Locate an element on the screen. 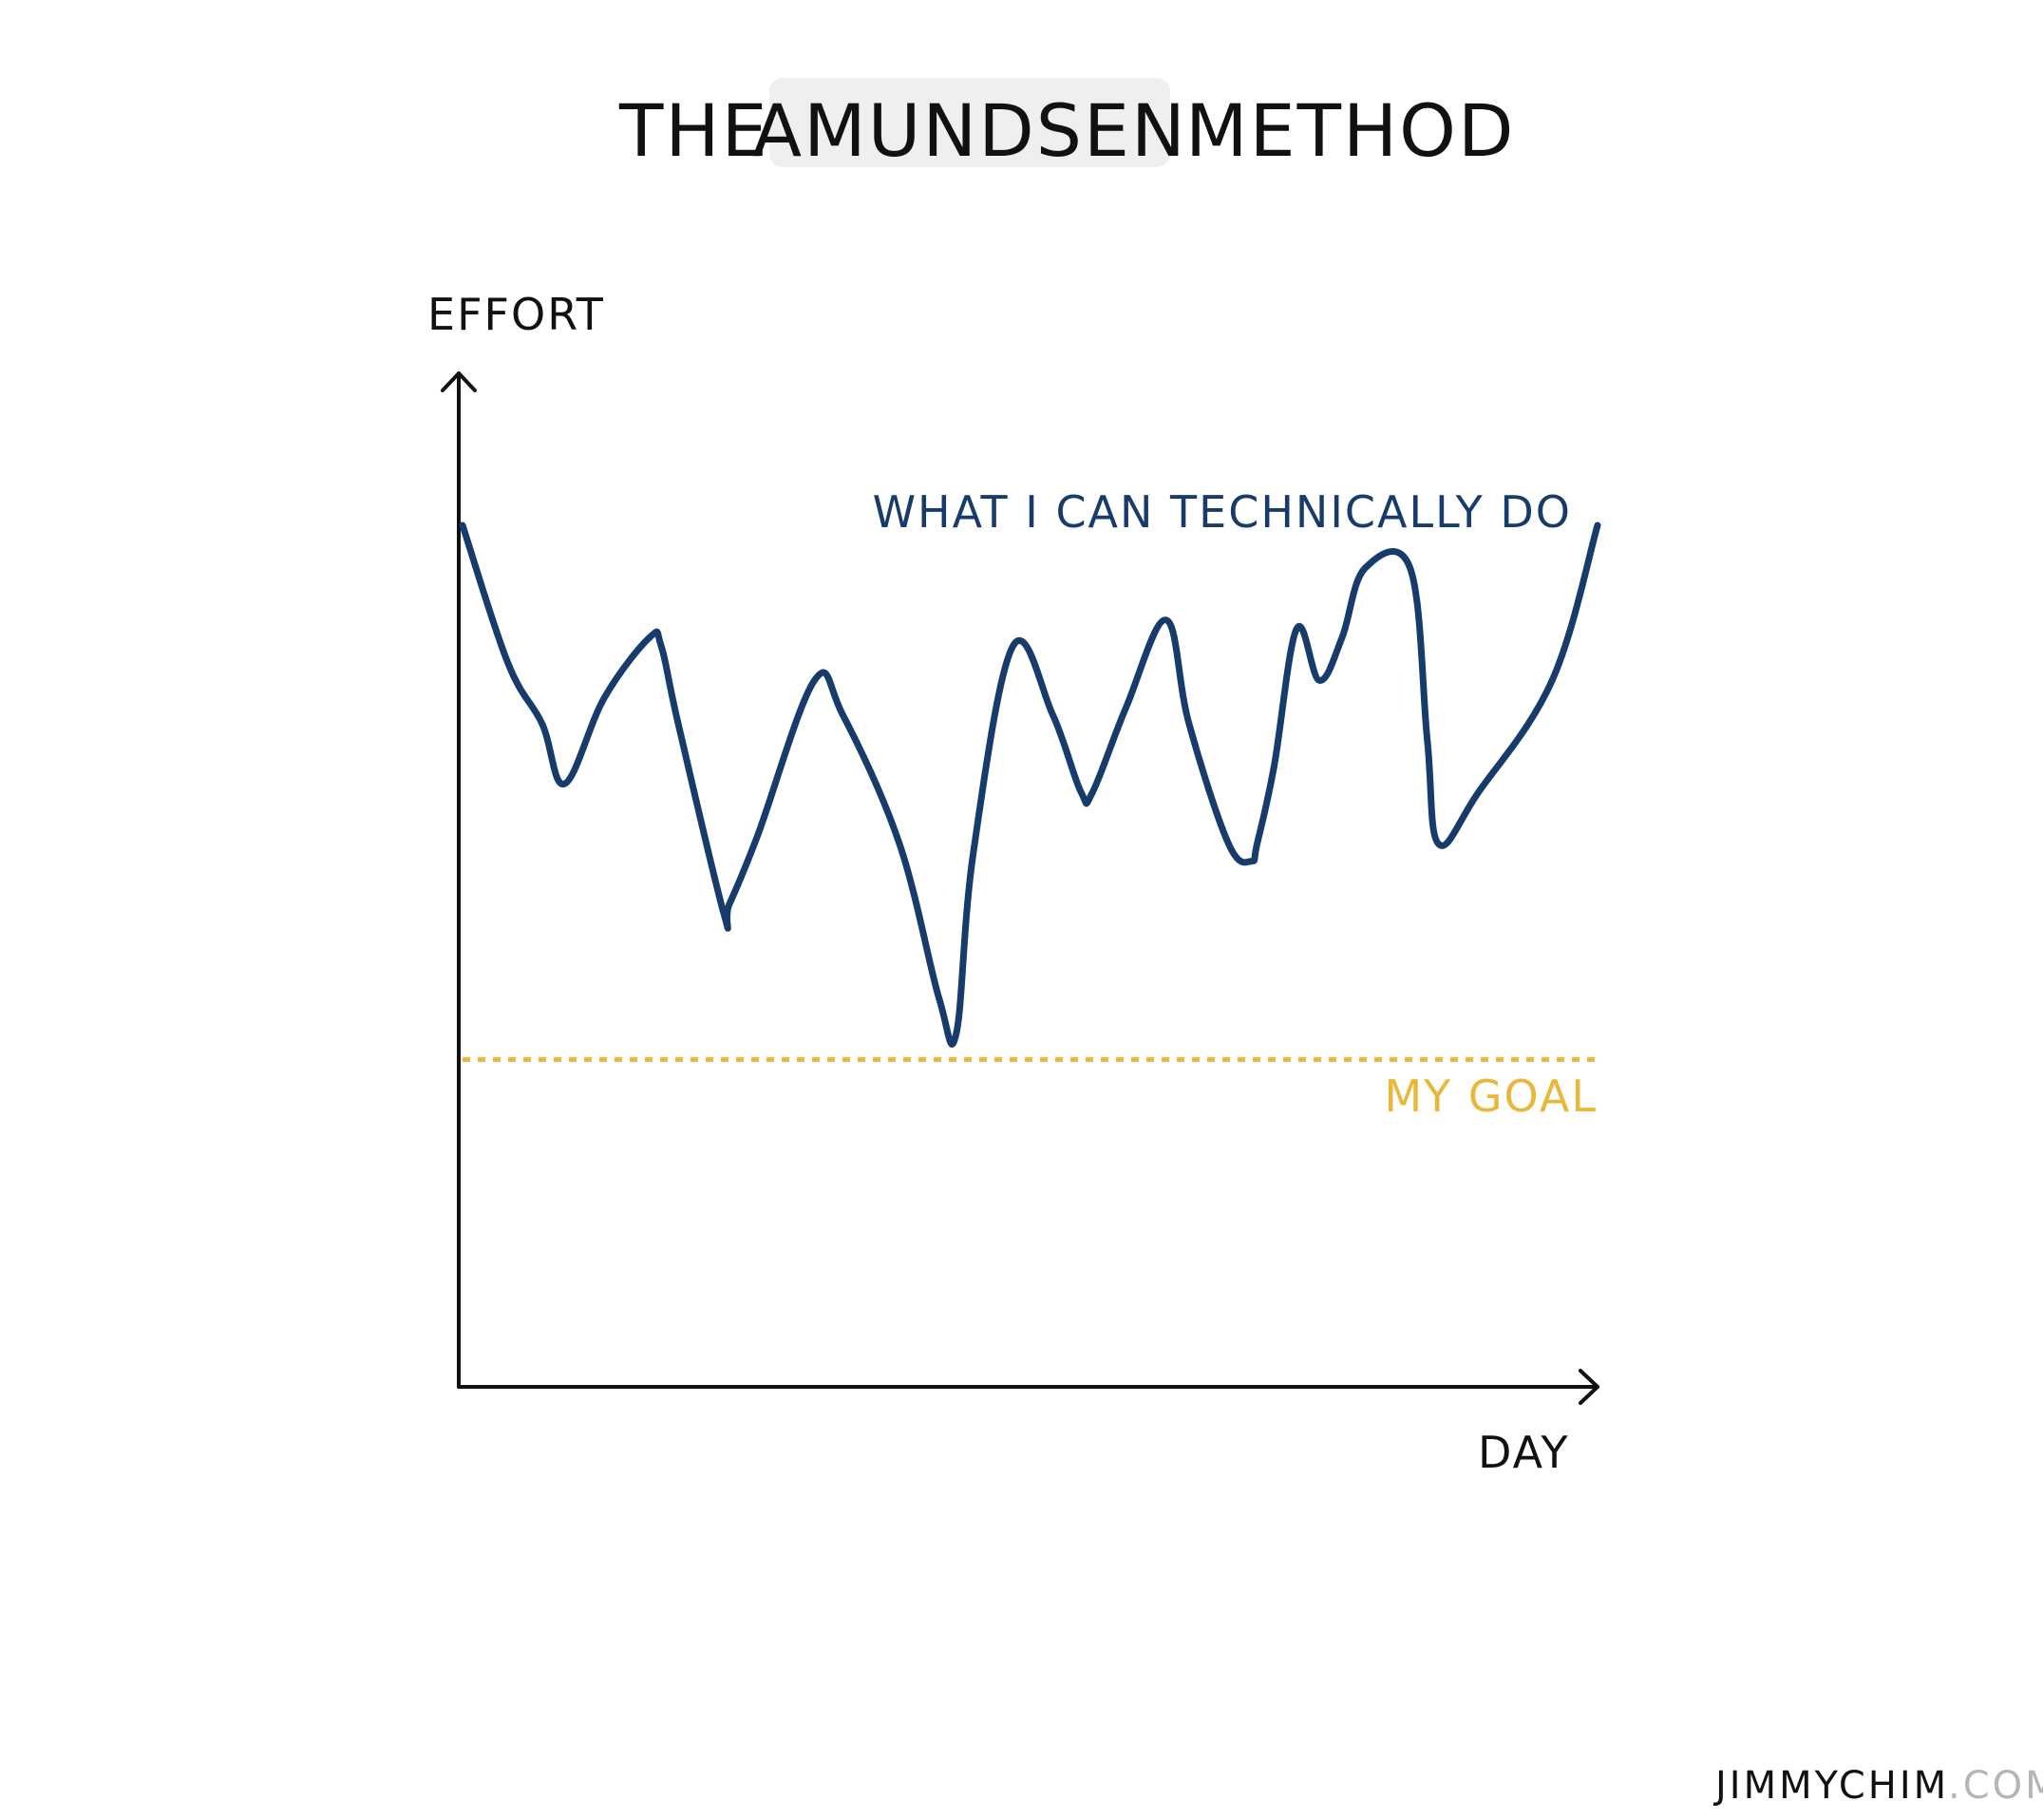 This screenshot has width=2043, height=1820. series-label-technically: WHAT I CAN TECHNICALLY DO is located at coordinates (1222, 512).